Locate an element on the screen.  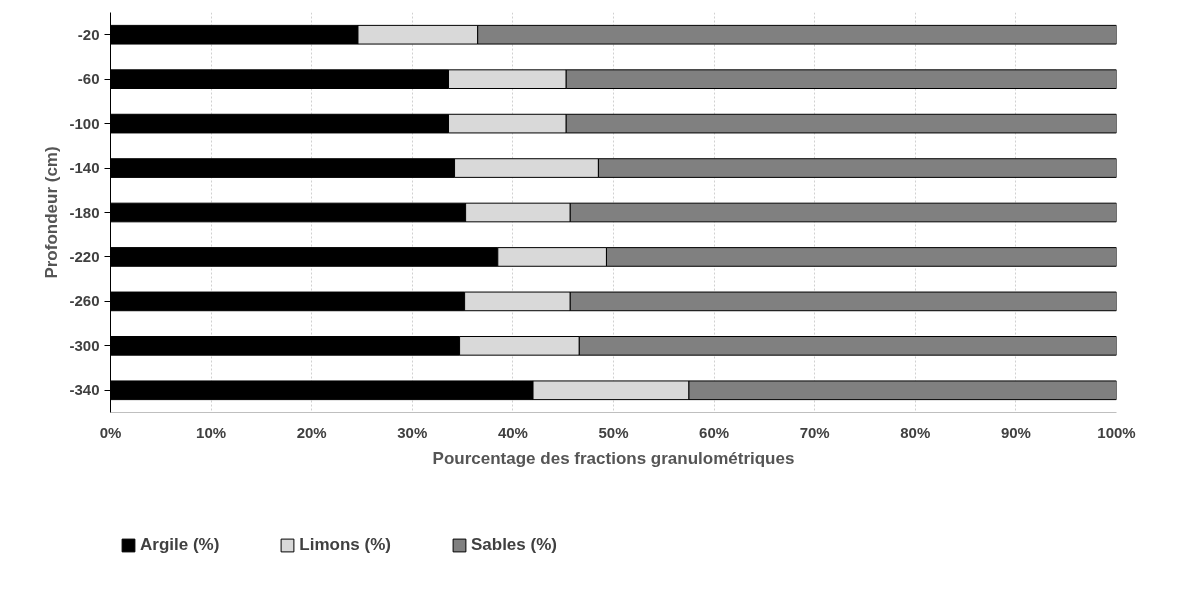
y-tick-label: -260 is located at coordinates (84, 301).